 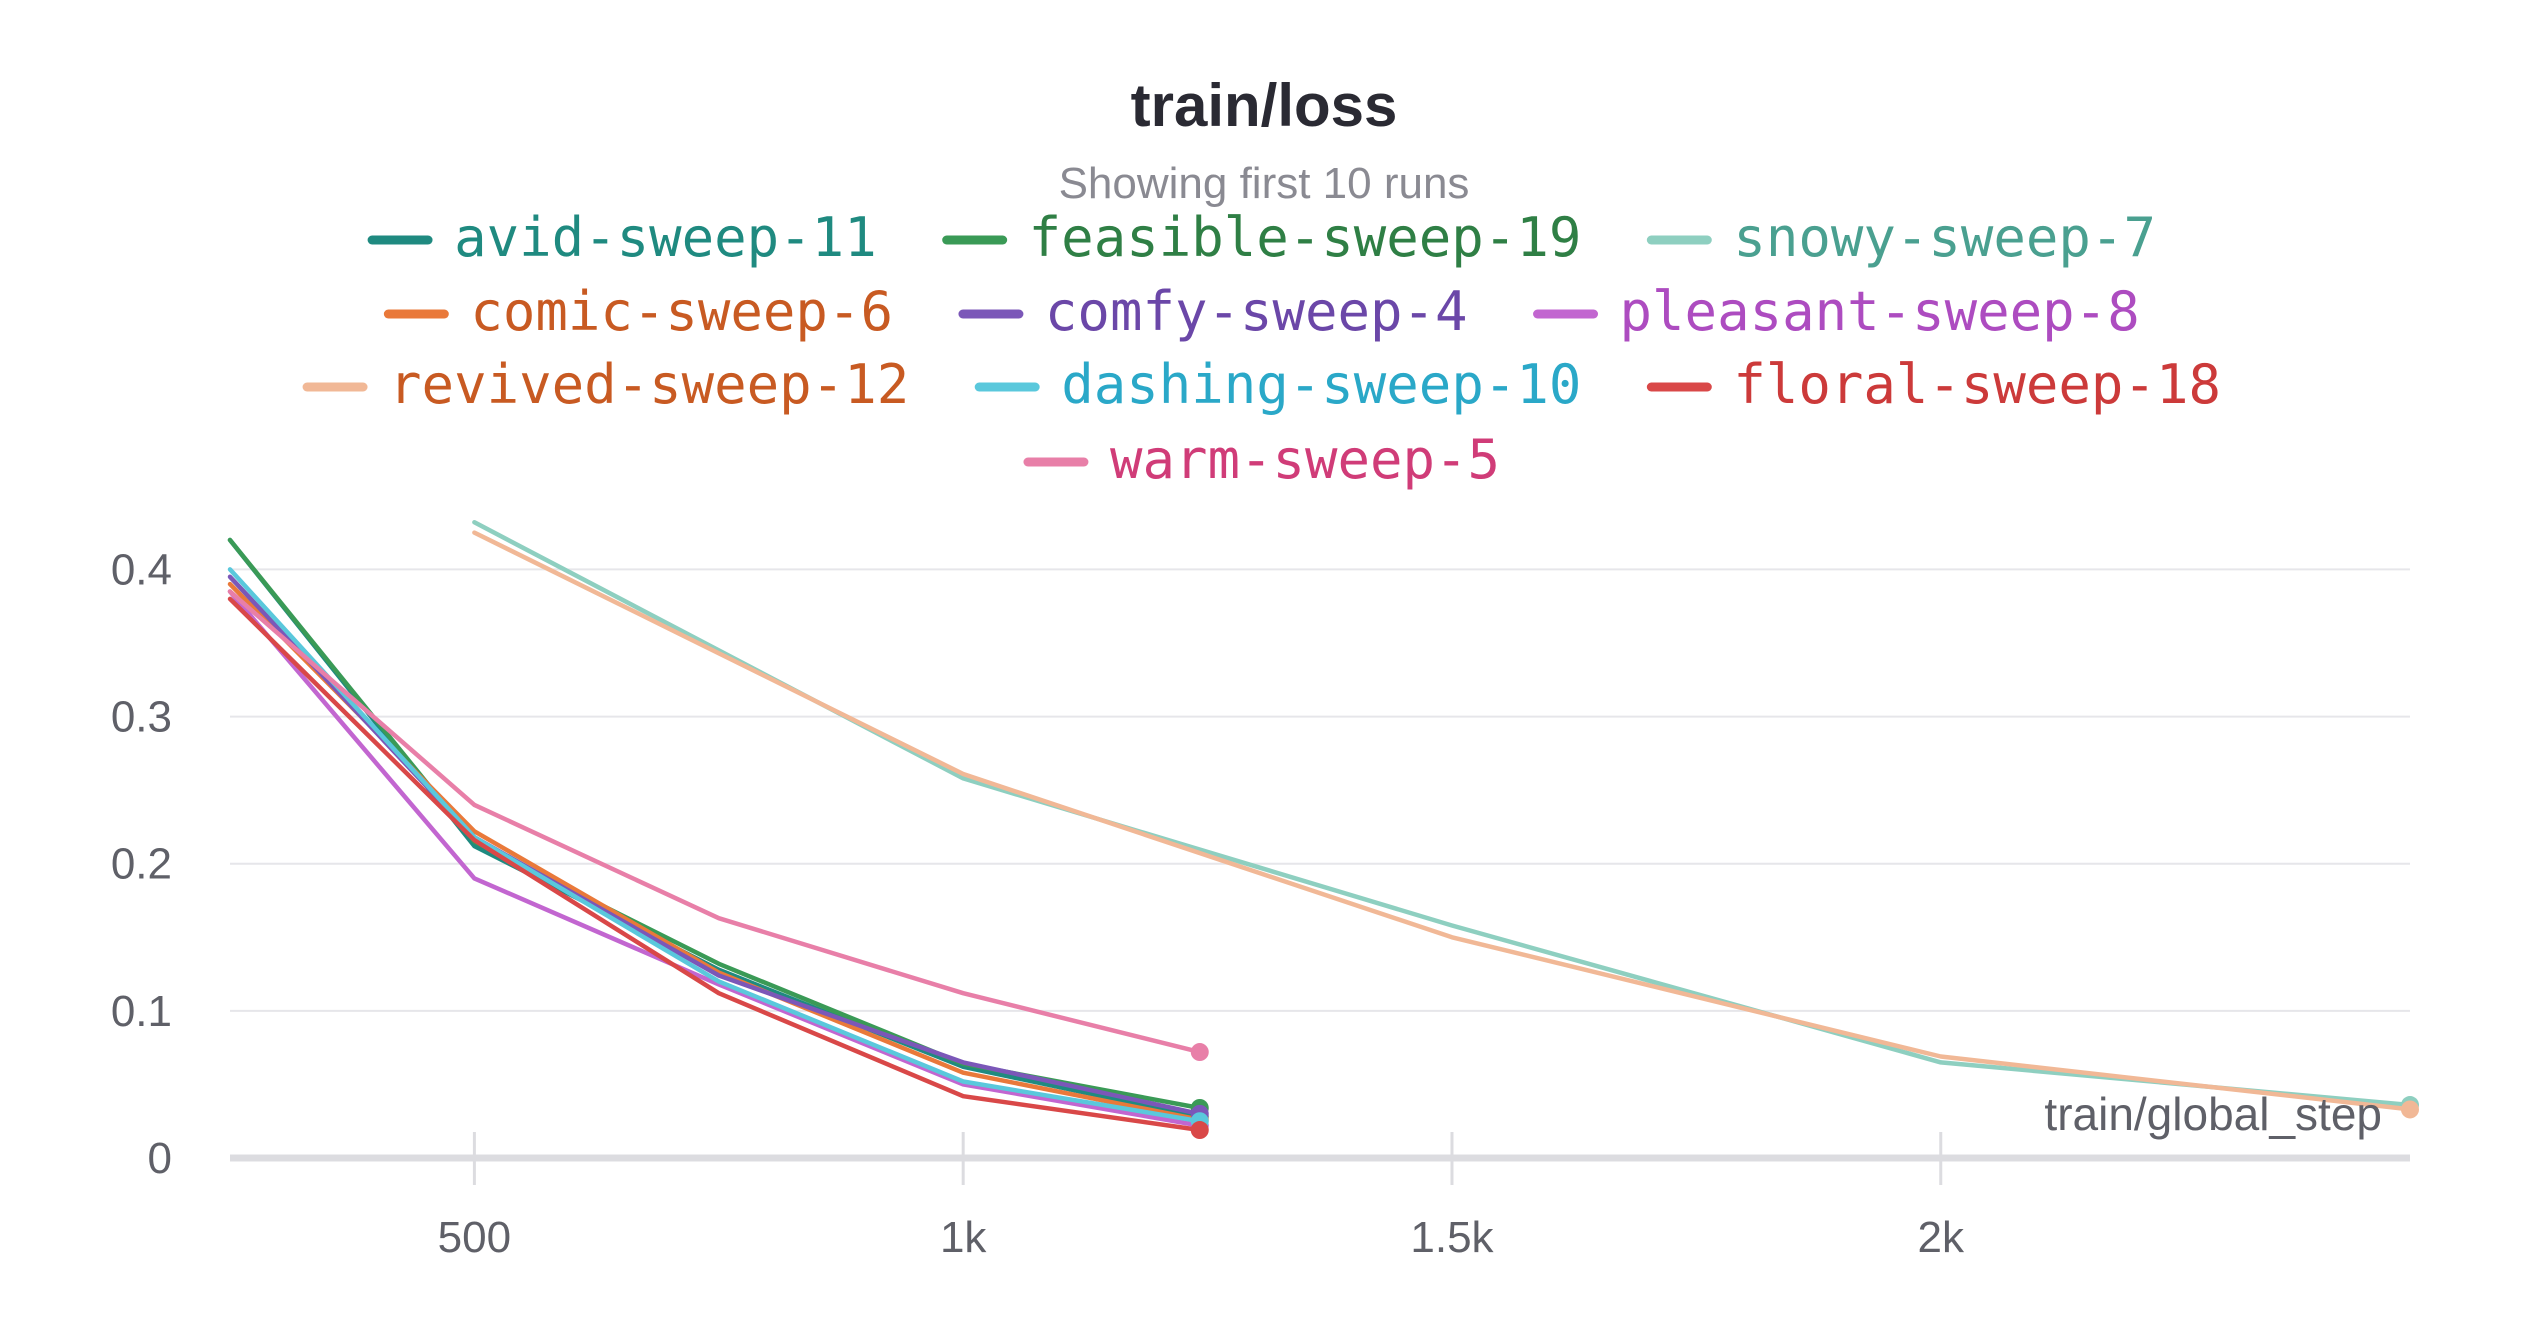 I want to click on legend-label: avid-sweep-11, so click(x=665, y=237).